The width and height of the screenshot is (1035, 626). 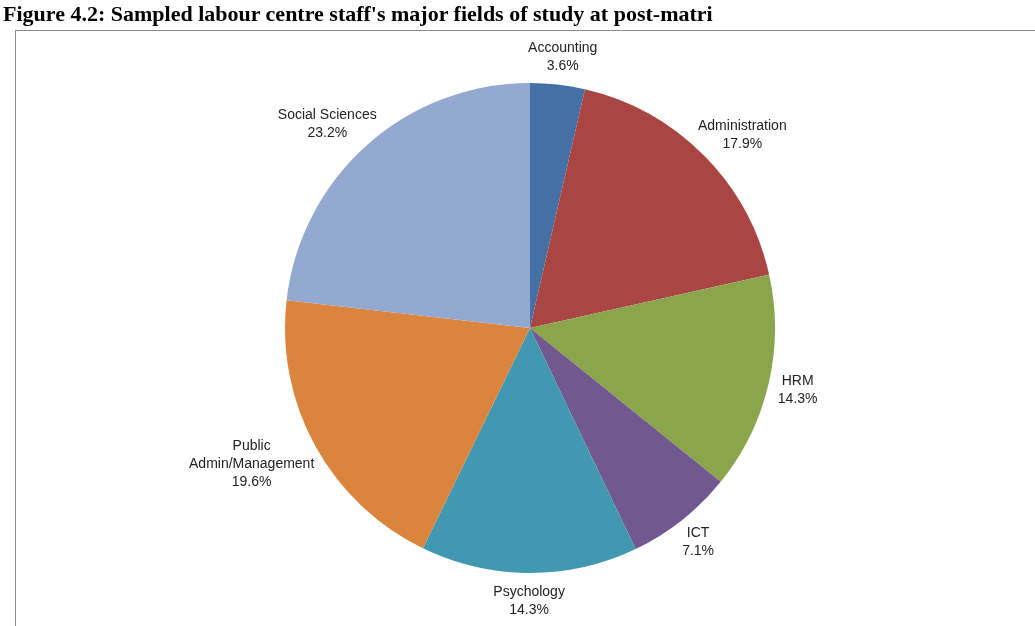 What do you see at coordinates (327, 114) in the screenshot?
I see `slice-label: Social Sciences` at bounding box center [327, 114].